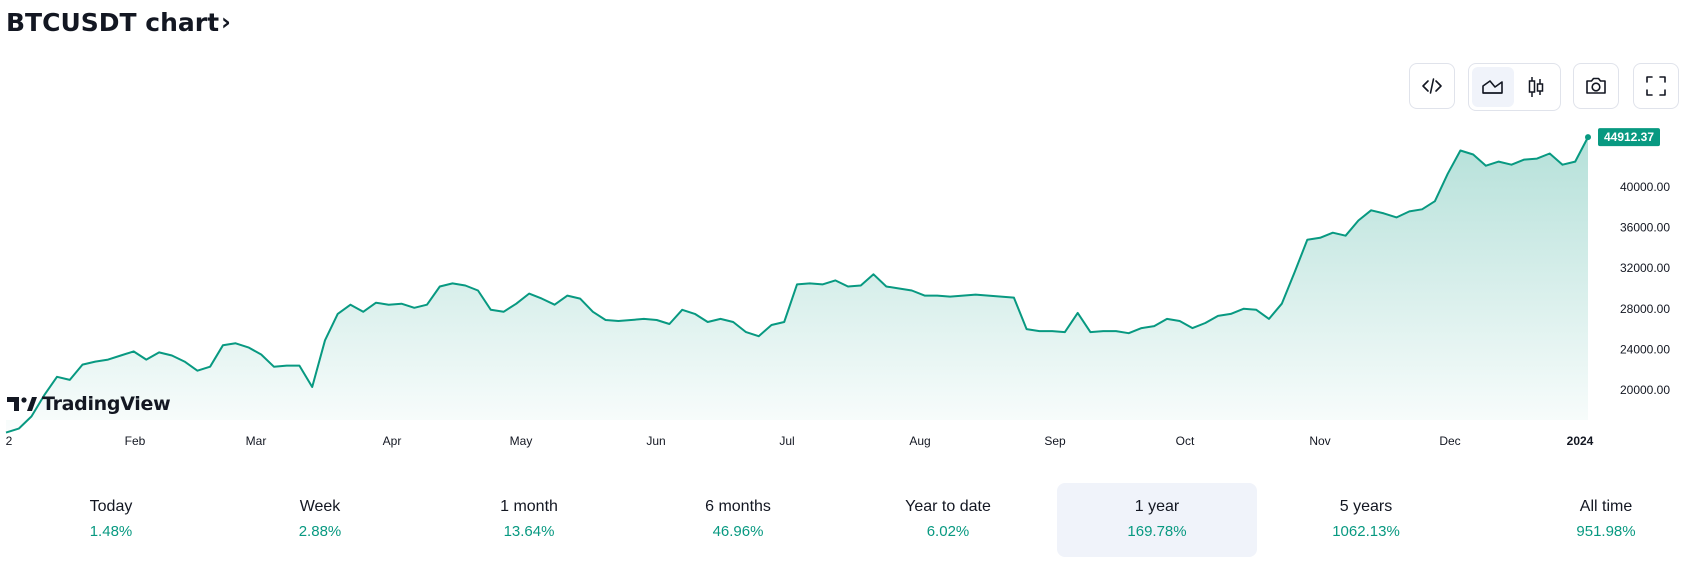 This screenshot has width=1688, height=564. I want to click on x-tick-label: 2, so click(9, 441).